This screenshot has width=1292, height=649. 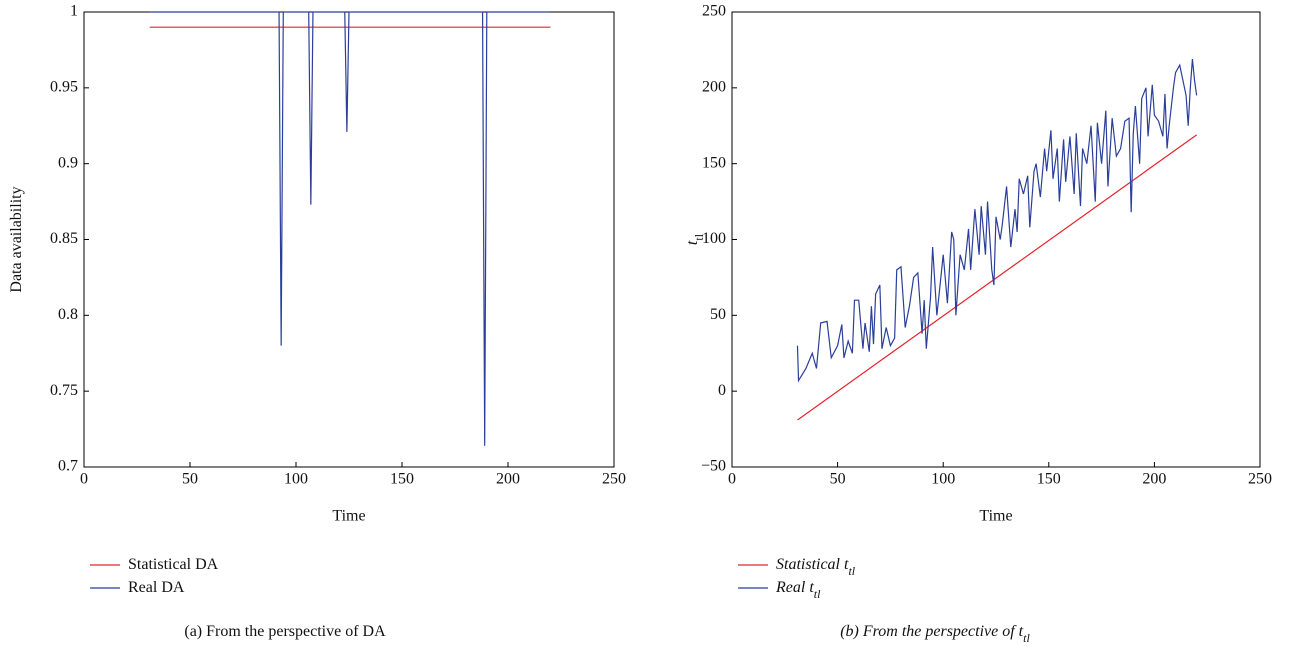 What do you see at coordinates (714, 238) in the screenshot?
I see `y-tick-label: 100` at bounding box center [714, 238].